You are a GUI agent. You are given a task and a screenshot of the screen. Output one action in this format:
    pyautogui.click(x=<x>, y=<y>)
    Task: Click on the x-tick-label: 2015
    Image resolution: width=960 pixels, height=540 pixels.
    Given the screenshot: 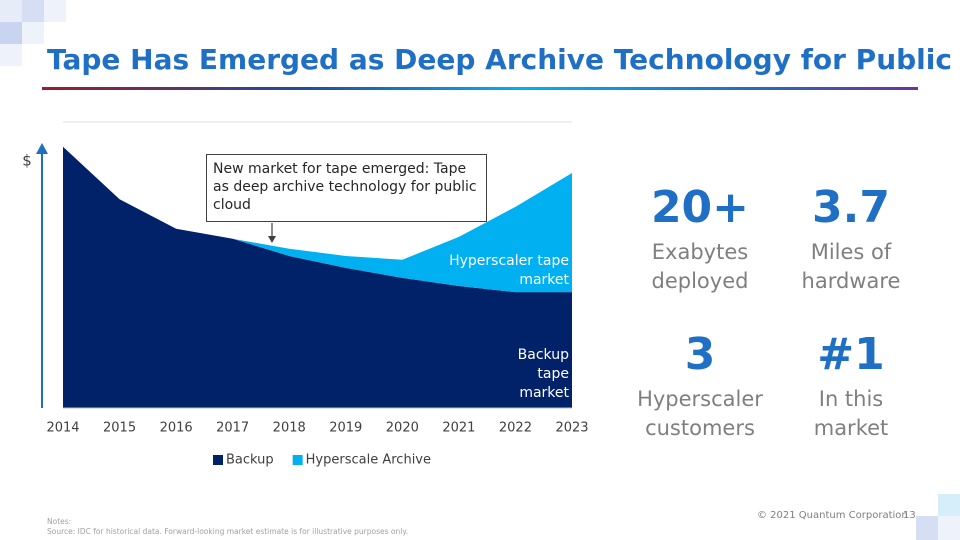 What is the action you would take?
    pyautogui.click(x=119, y=428)
    